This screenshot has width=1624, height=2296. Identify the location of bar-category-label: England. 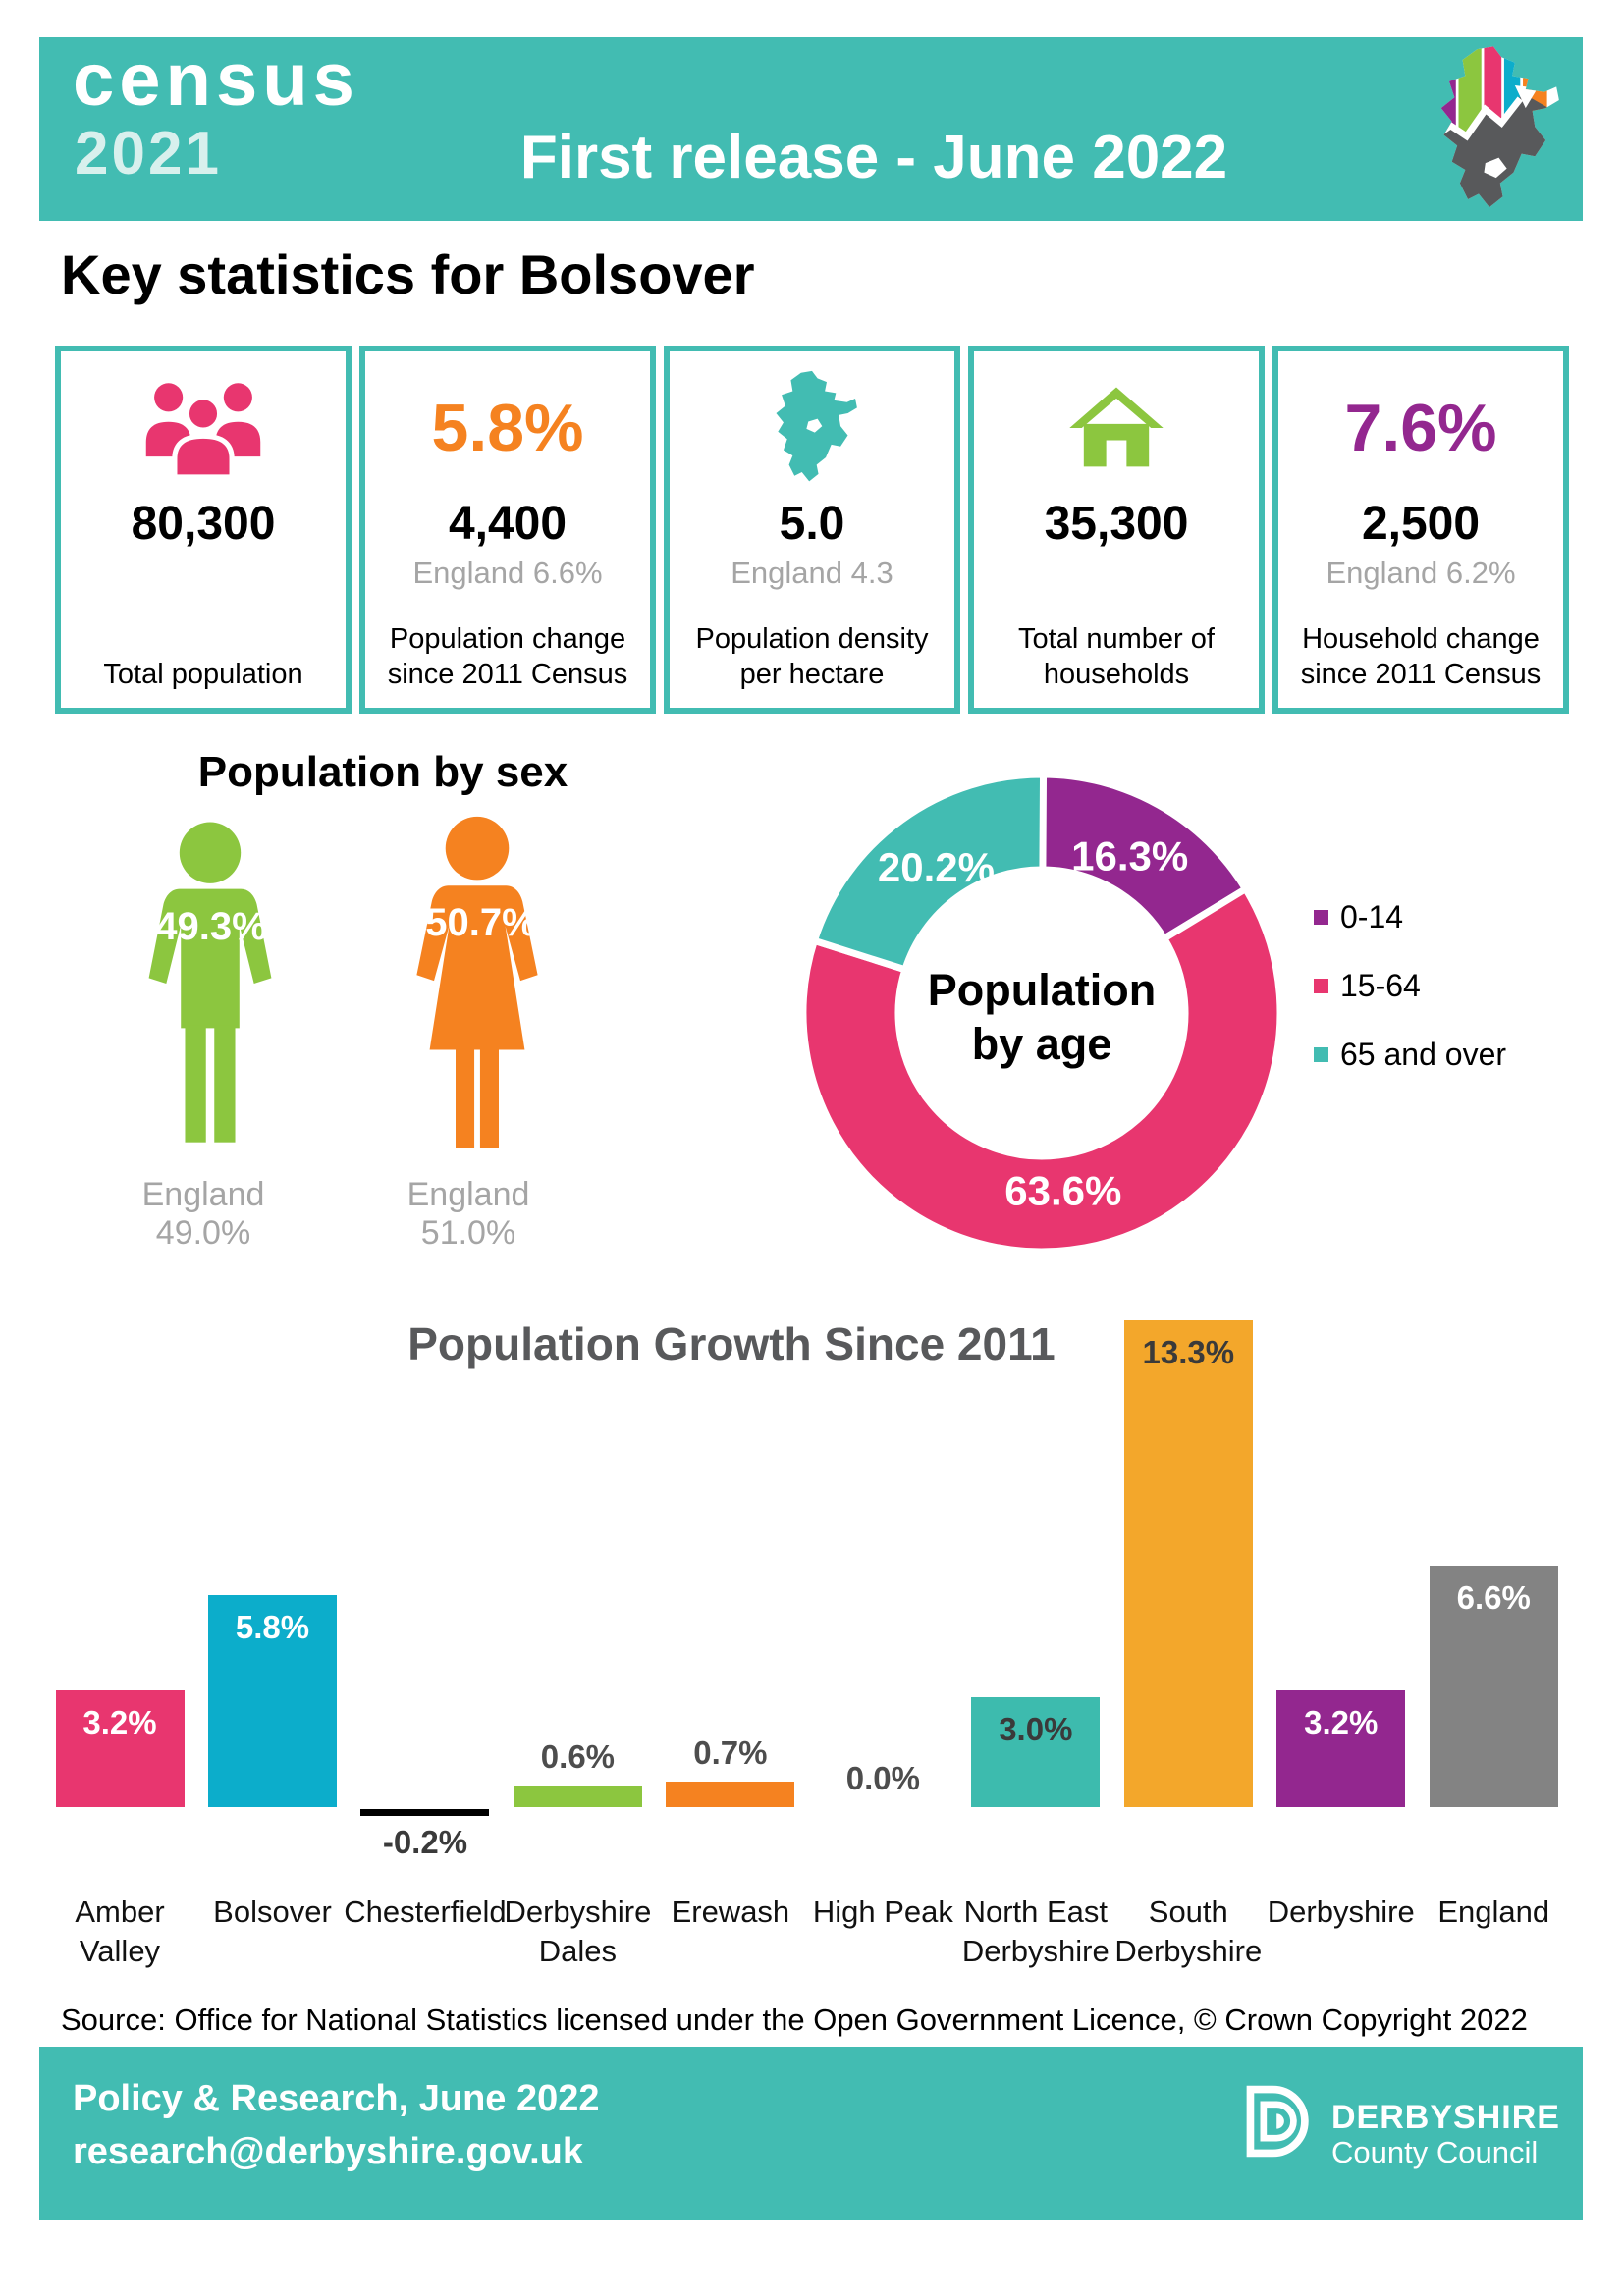
(1493, 1912).